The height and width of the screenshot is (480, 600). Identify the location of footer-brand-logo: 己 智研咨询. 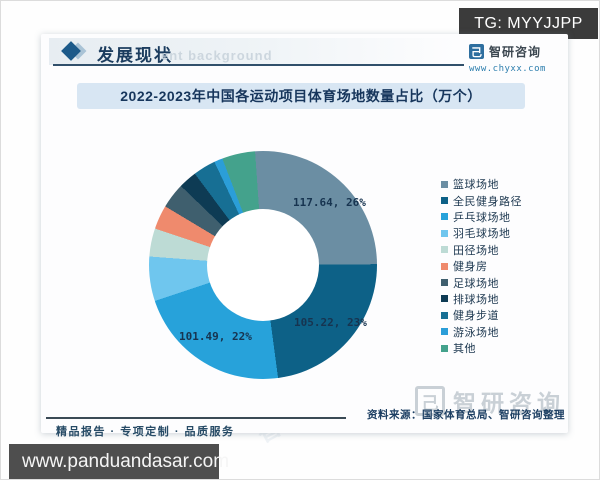
(490, 401).